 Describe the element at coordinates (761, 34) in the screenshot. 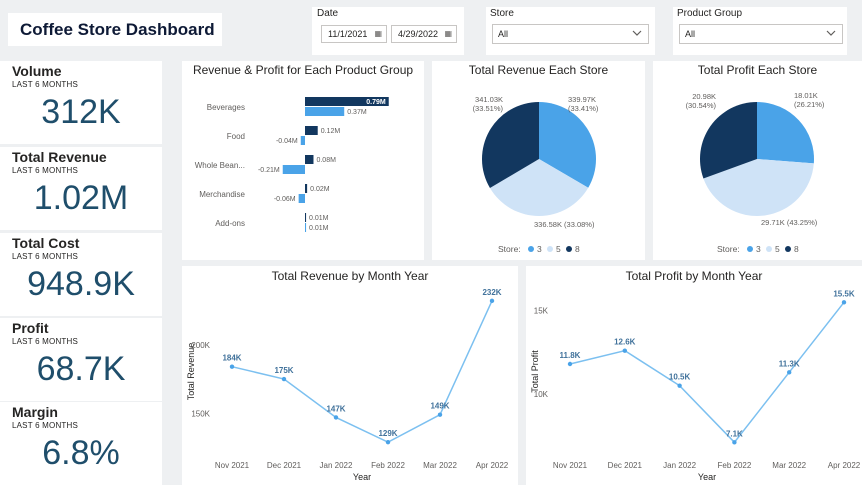

I see `product-group-dropdown: All` at that location.